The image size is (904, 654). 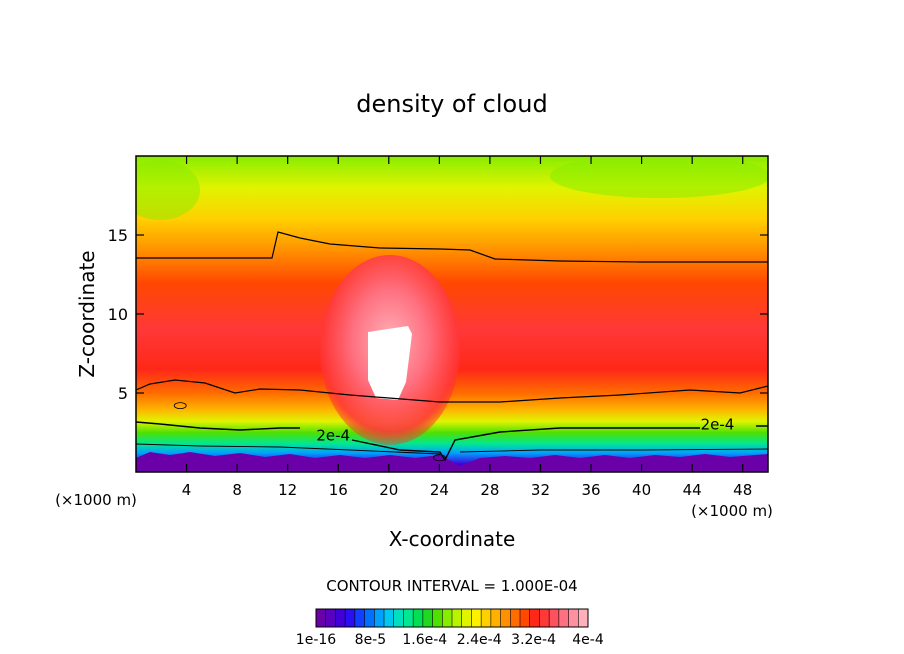 I want to click on x-tick-label: 12, so click(x=287, y=490).